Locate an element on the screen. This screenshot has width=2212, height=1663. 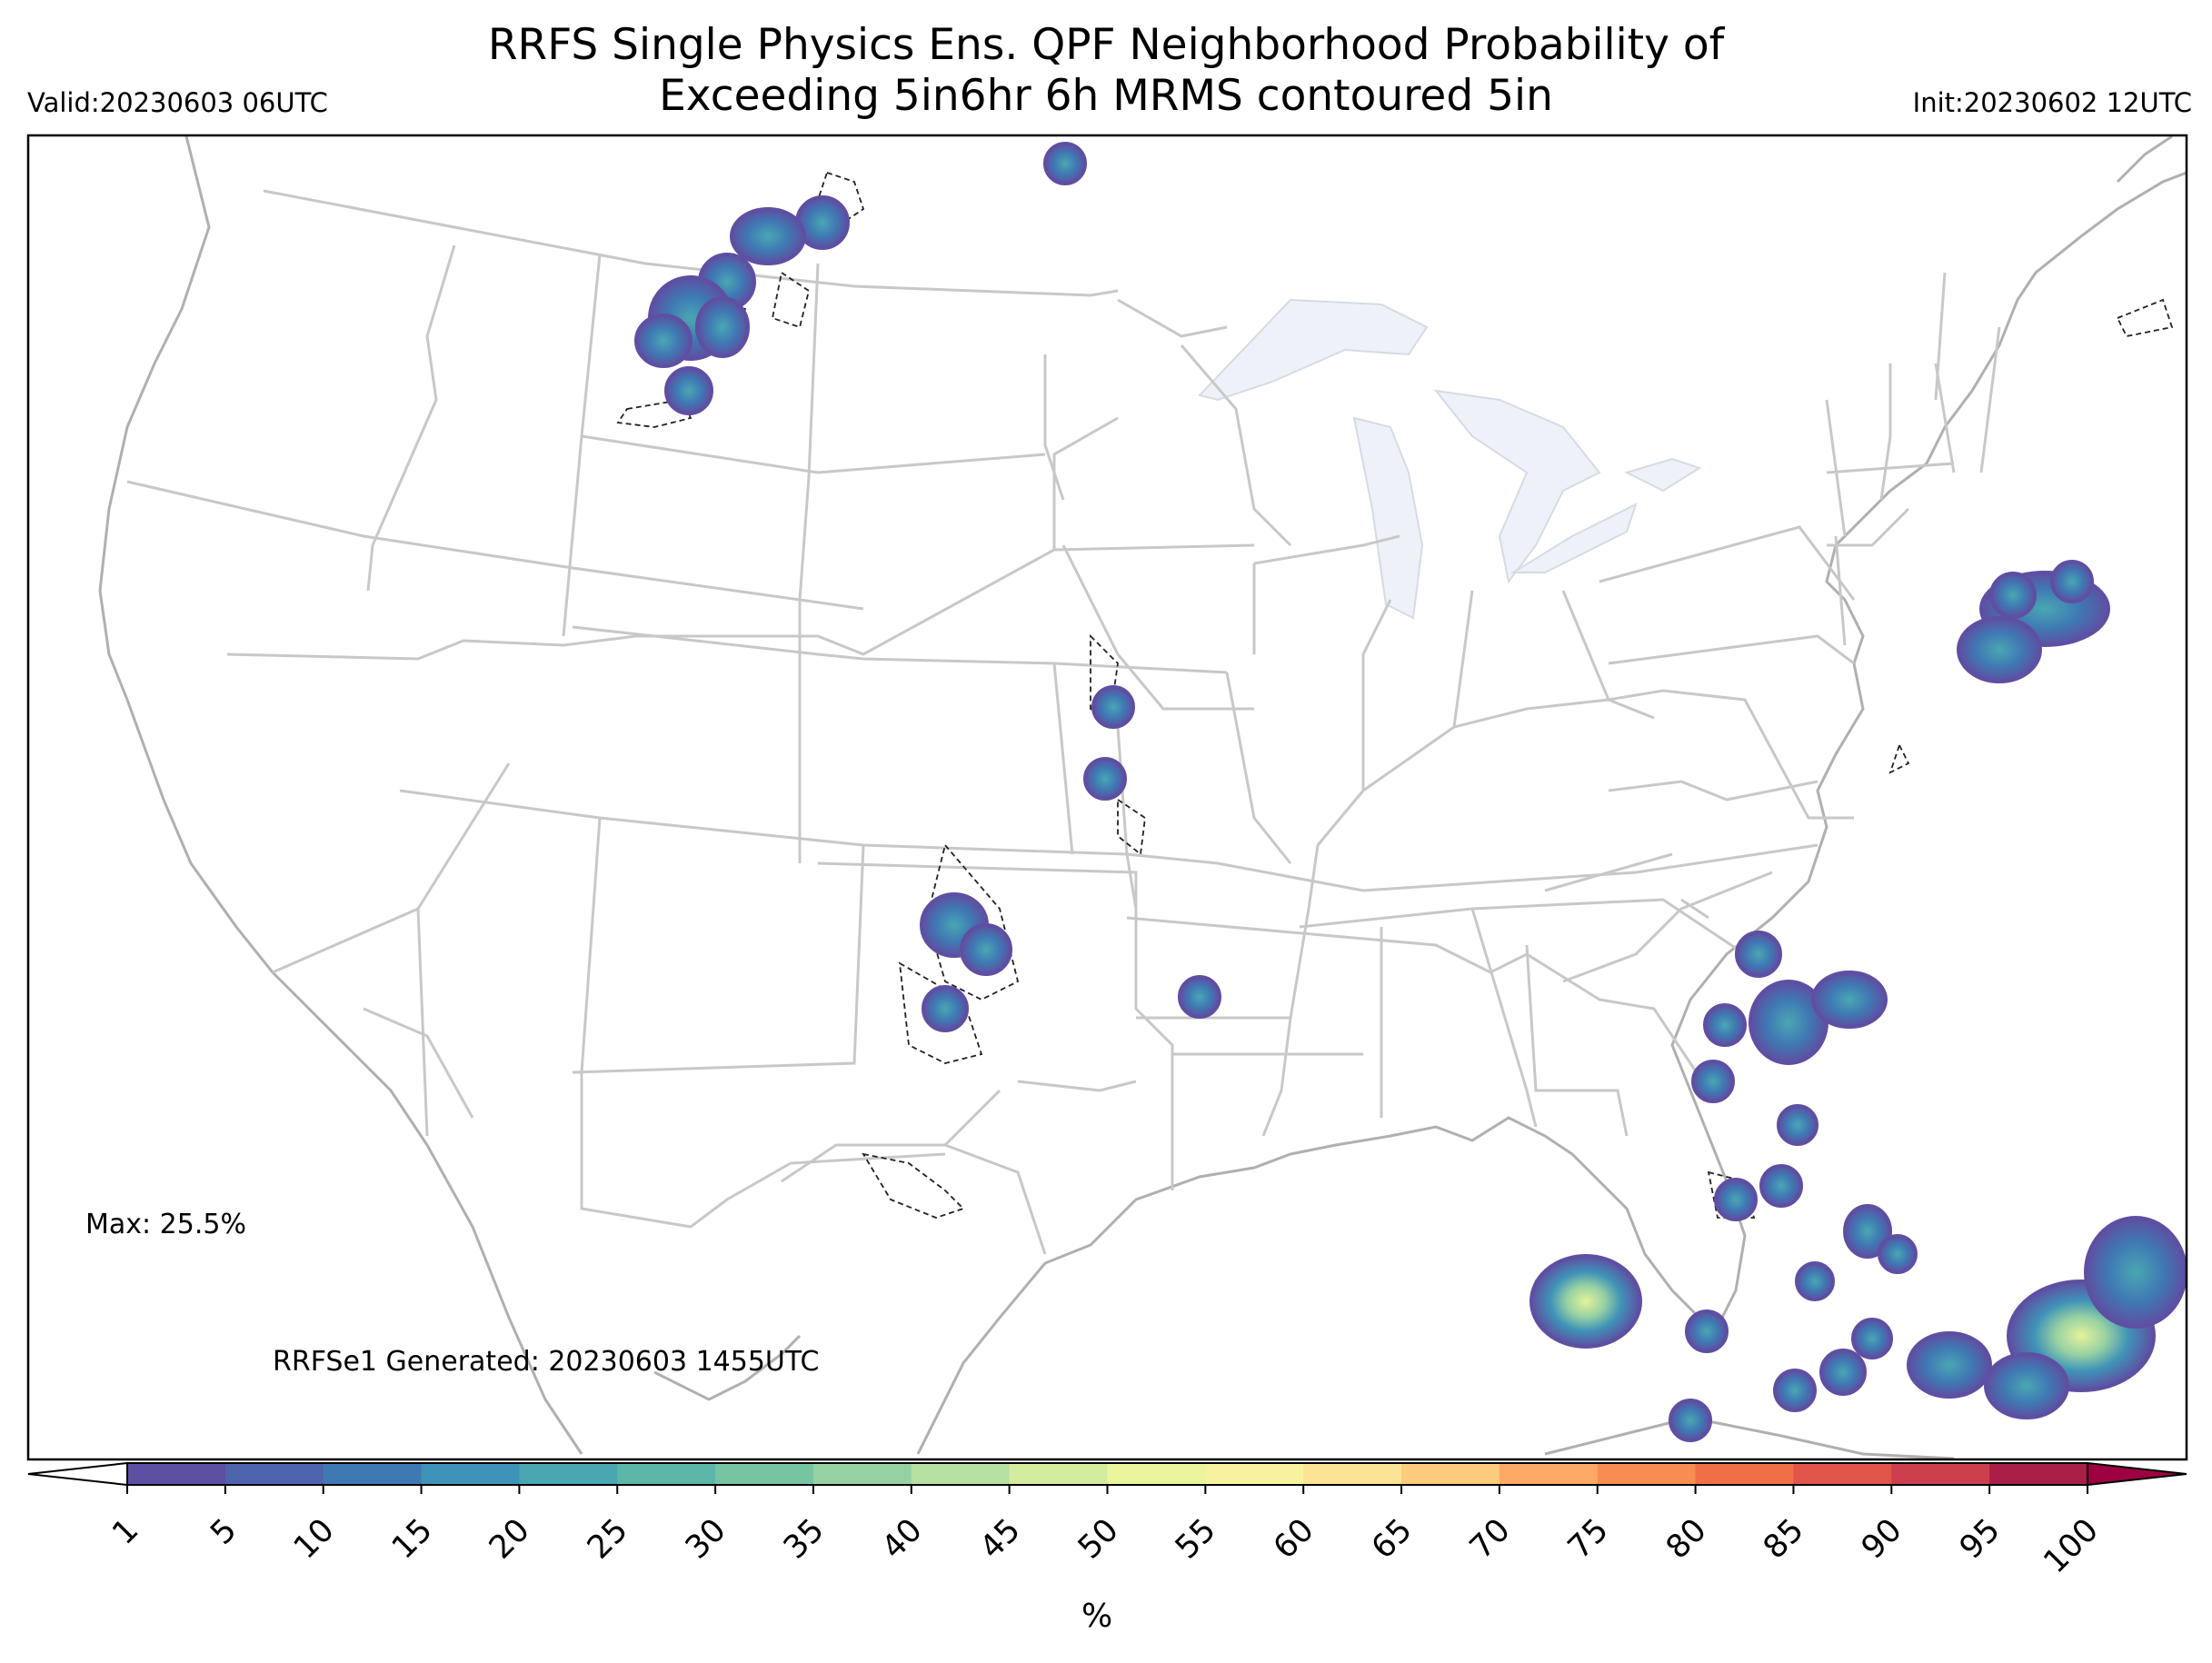
colorbar-over-extension is located at coordinates (2137, 1474).